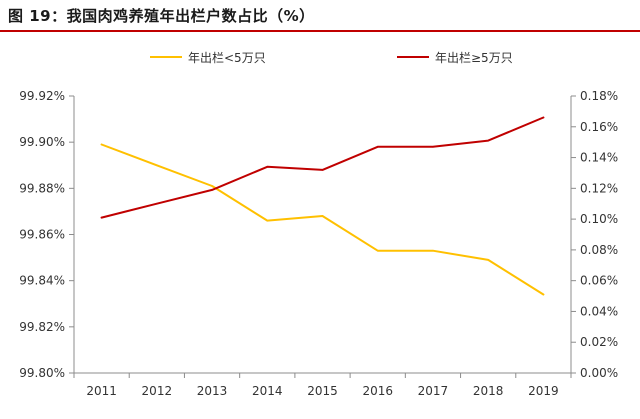 The height and width of the screenshot is (419, 640). Describe the element at coordinates (267, 391) in the screenshot. I see `x-tick-label: 2014` at that location.